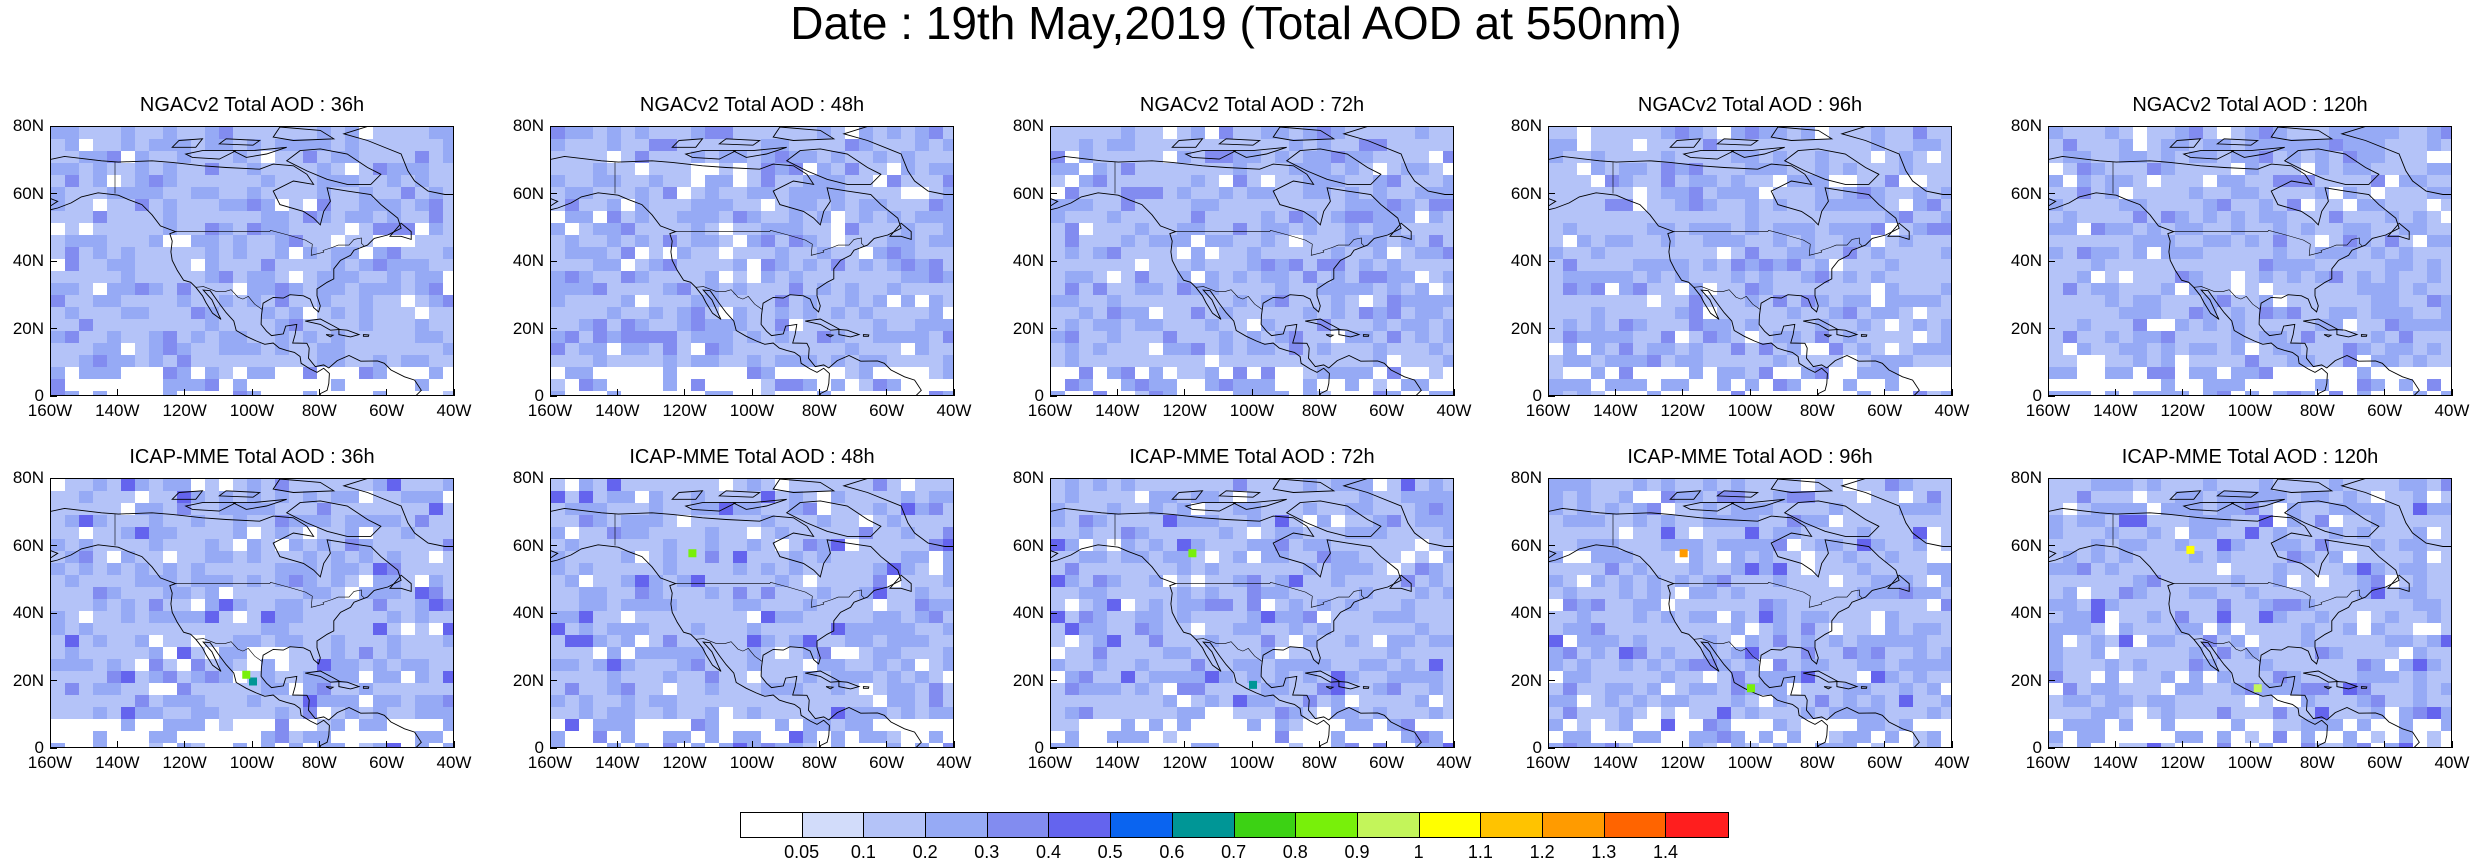 Image resolution: width=2472 pixels, height=862 pixels. Describe the element at coordinates (925, 852) in the screenshot. I see `colorbar-label: 0.2` at that location.